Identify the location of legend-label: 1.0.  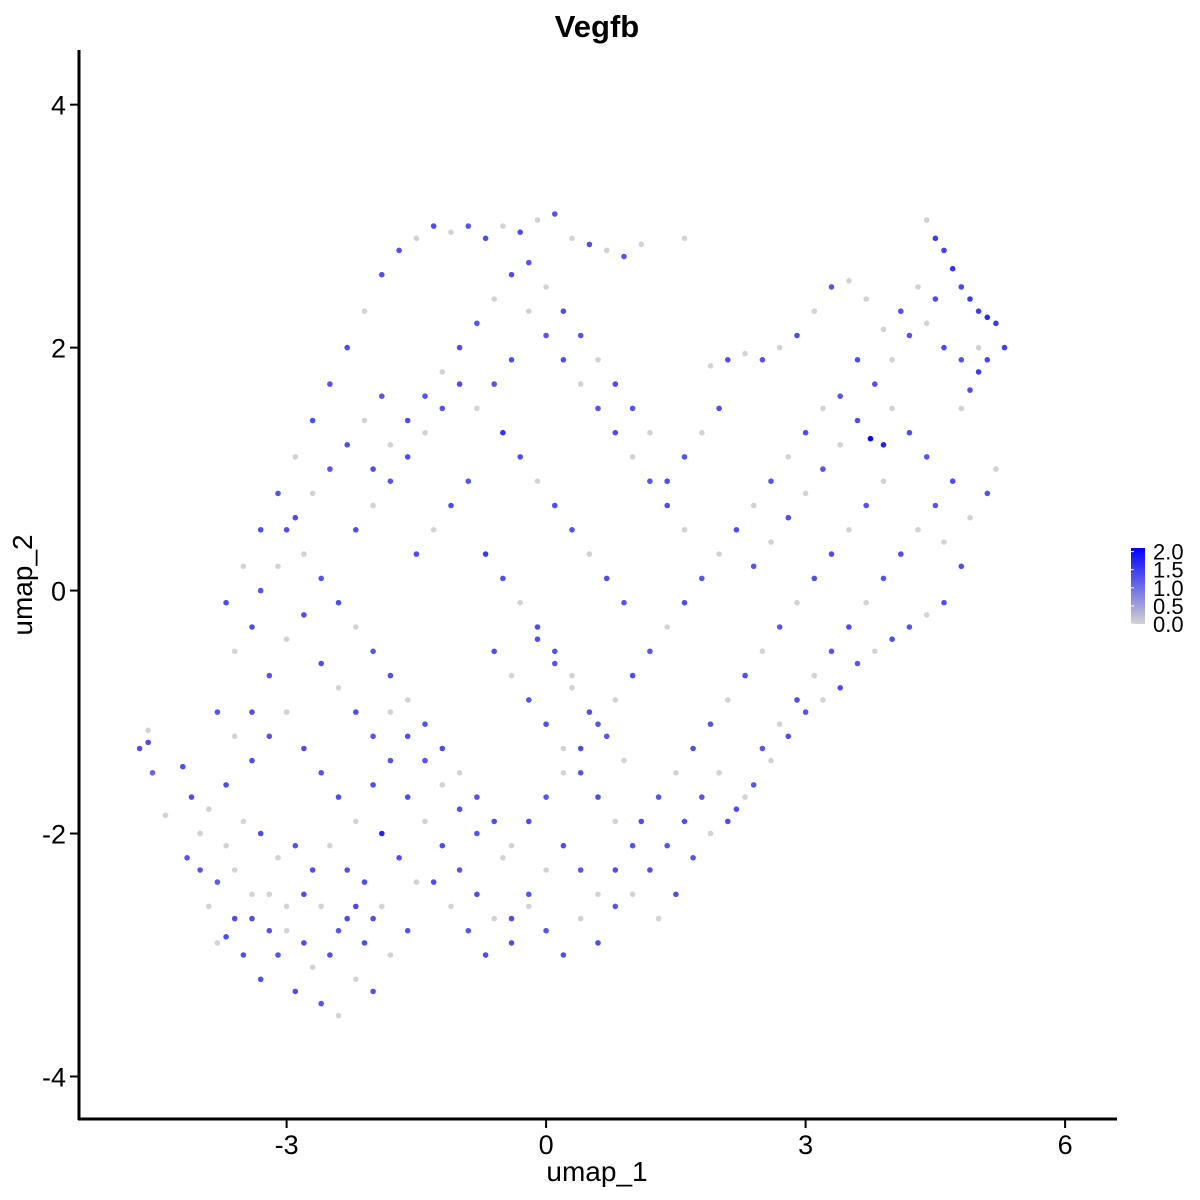
(1168, 588).